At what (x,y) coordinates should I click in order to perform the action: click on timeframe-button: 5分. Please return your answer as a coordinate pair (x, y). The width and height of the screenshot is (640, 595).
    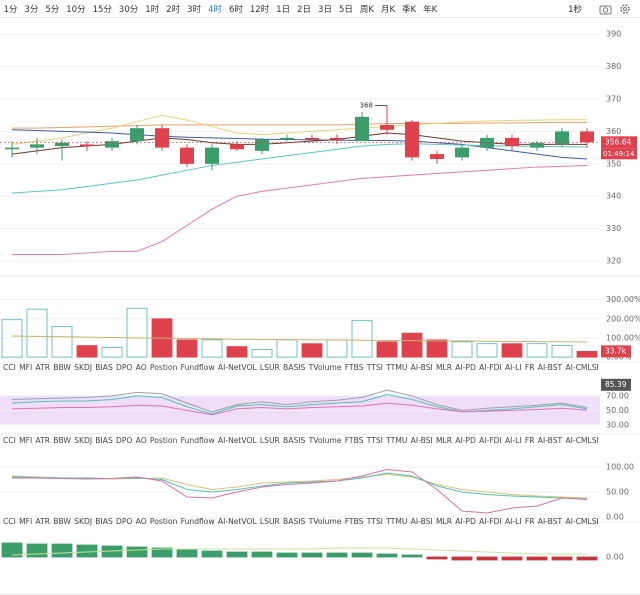
    Looking at the image, I should click on (52, 9).